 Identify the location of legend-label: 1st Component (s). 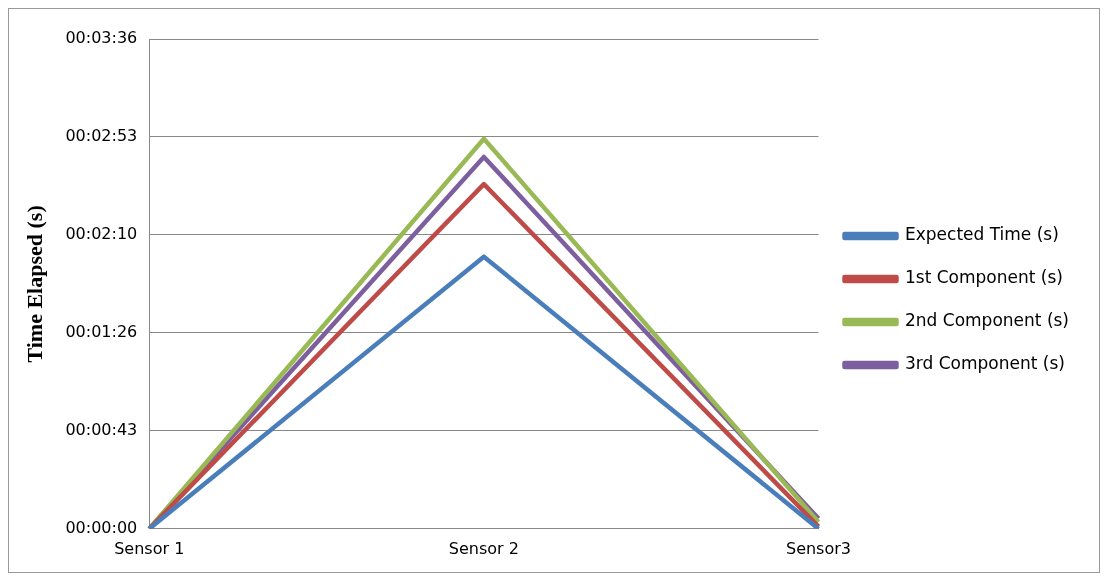
(983, 277).